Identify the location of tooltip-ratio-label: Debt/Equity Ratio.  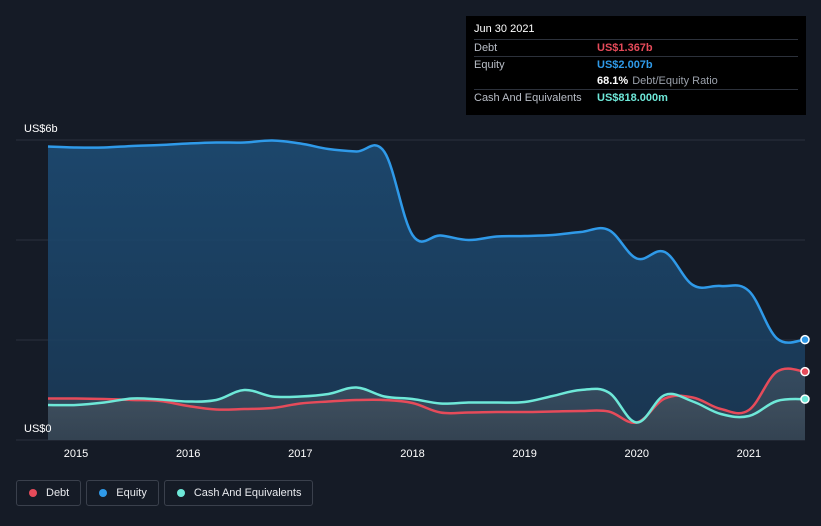
(675, 81).